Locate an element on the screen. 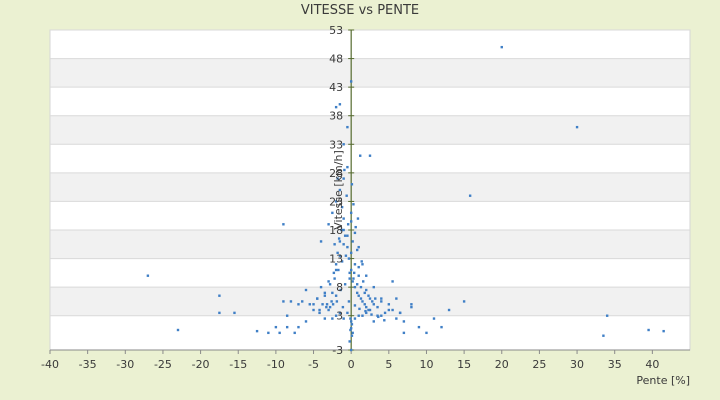 The width and height of the screenshot is (720, 400). y-tick-label: -3 is located at coordinates (337, 350).